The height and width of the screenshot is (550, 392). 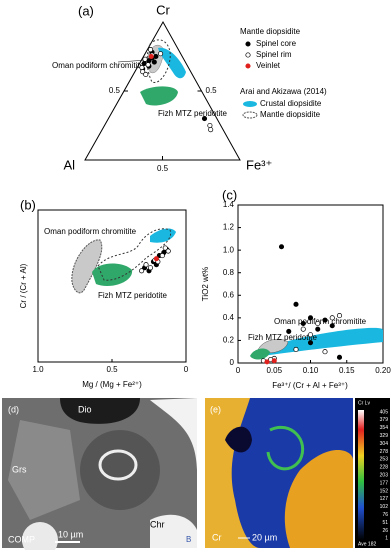 I want to click on colorbar-level: 26, so click(x=385, y=531).